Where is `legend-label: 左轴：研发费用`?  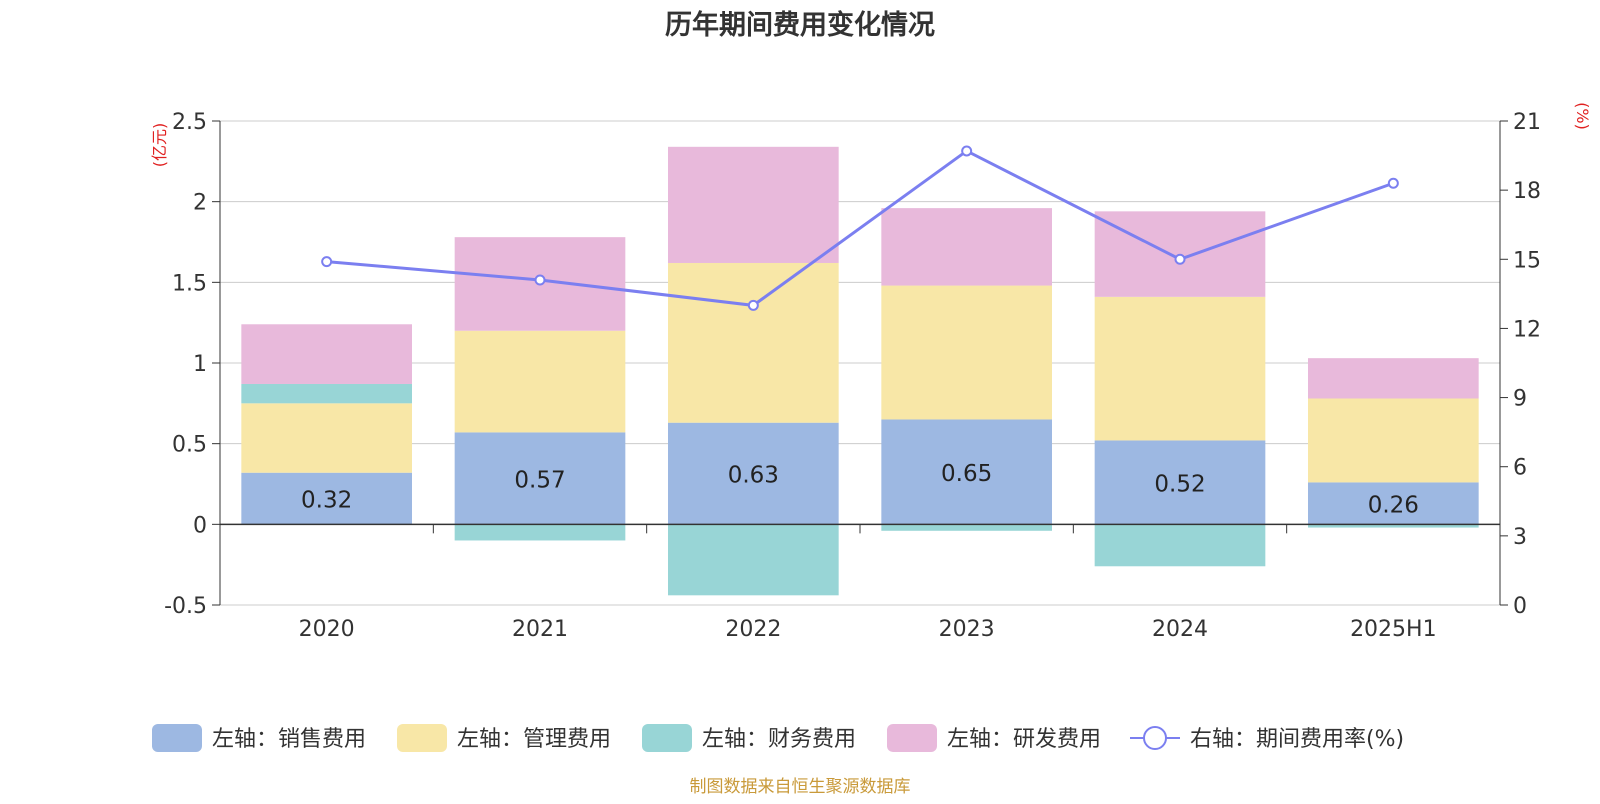 legend-label: 左轴：研发费用 is located at coordinates (1024, 739).